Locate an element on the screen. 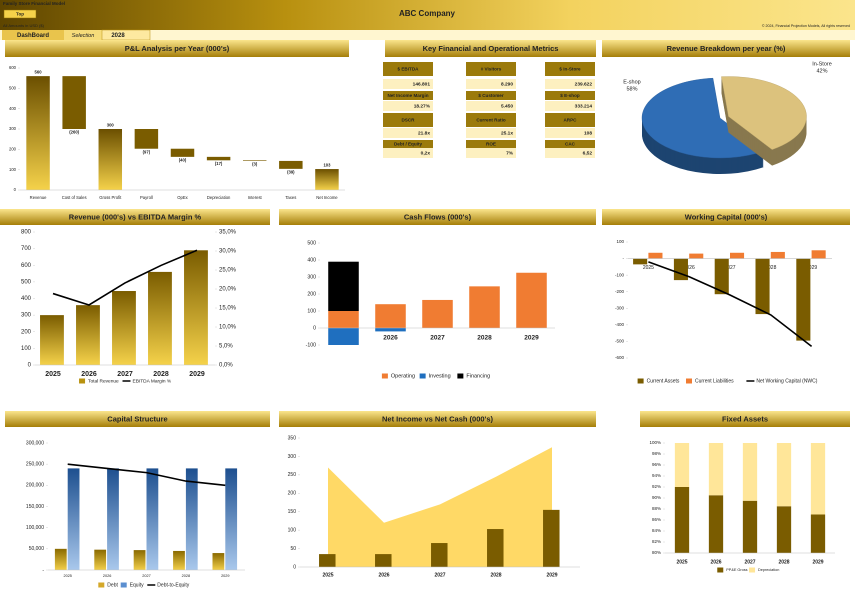 The width and height of the screenshot is (855, 600). y-tick-label: 100% is located at coordinates (655, 442).